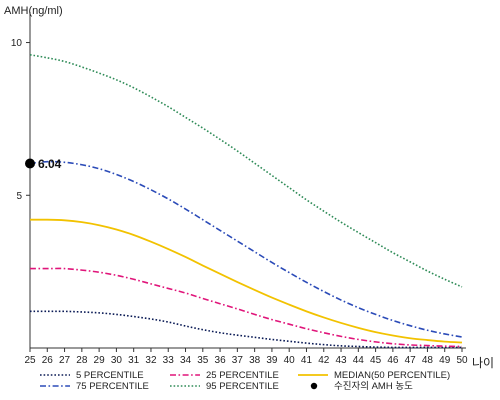 The height and width of the screenshot is (400, 500). What do you see at coordinates (50, 164) in the screenshot?
I see `patient-amh-value-label: 6.04` at bounding box center [50, 164].